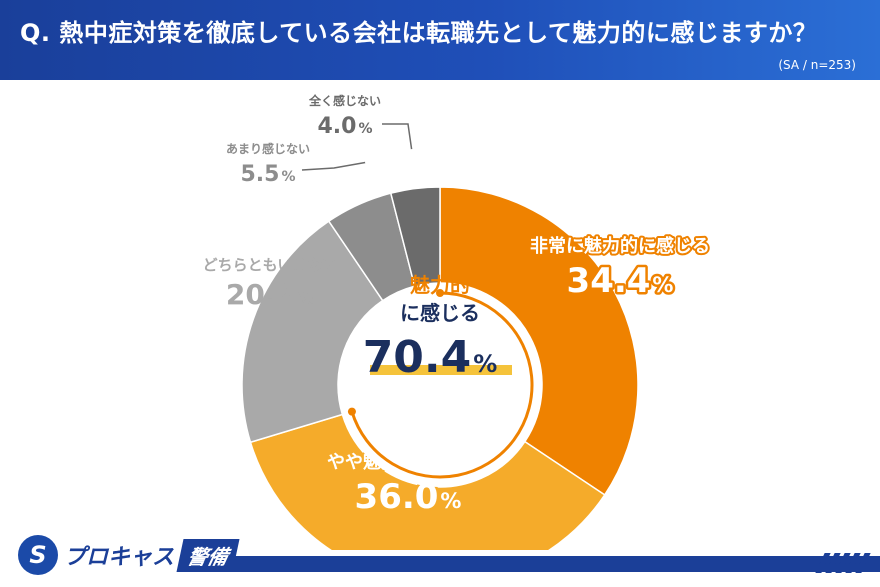  What do you see at coordinates (440, 293) in the screenshot?
I see `center-arc-dot-start` at bounding box center [440, 293].